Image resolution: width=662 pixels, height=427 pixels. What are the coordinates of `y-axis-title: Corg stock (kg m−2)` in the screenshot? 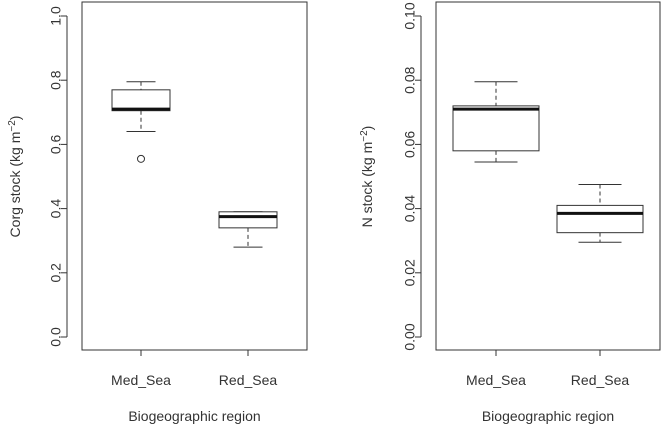 It's located at (15, 177).